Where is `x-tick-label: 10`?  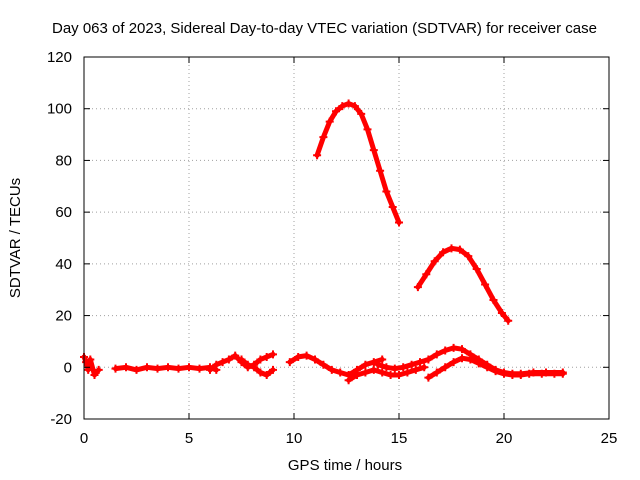 x-tick-label: 10 is located at coordinates (294, 438).